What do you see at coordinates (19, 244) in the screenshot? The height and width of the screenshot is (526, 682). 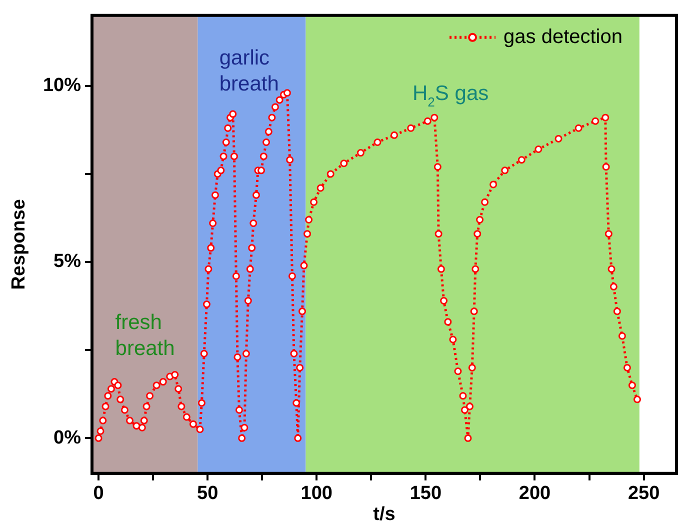 I see `y-axis-title: Response` at bounding box center [19, 244].